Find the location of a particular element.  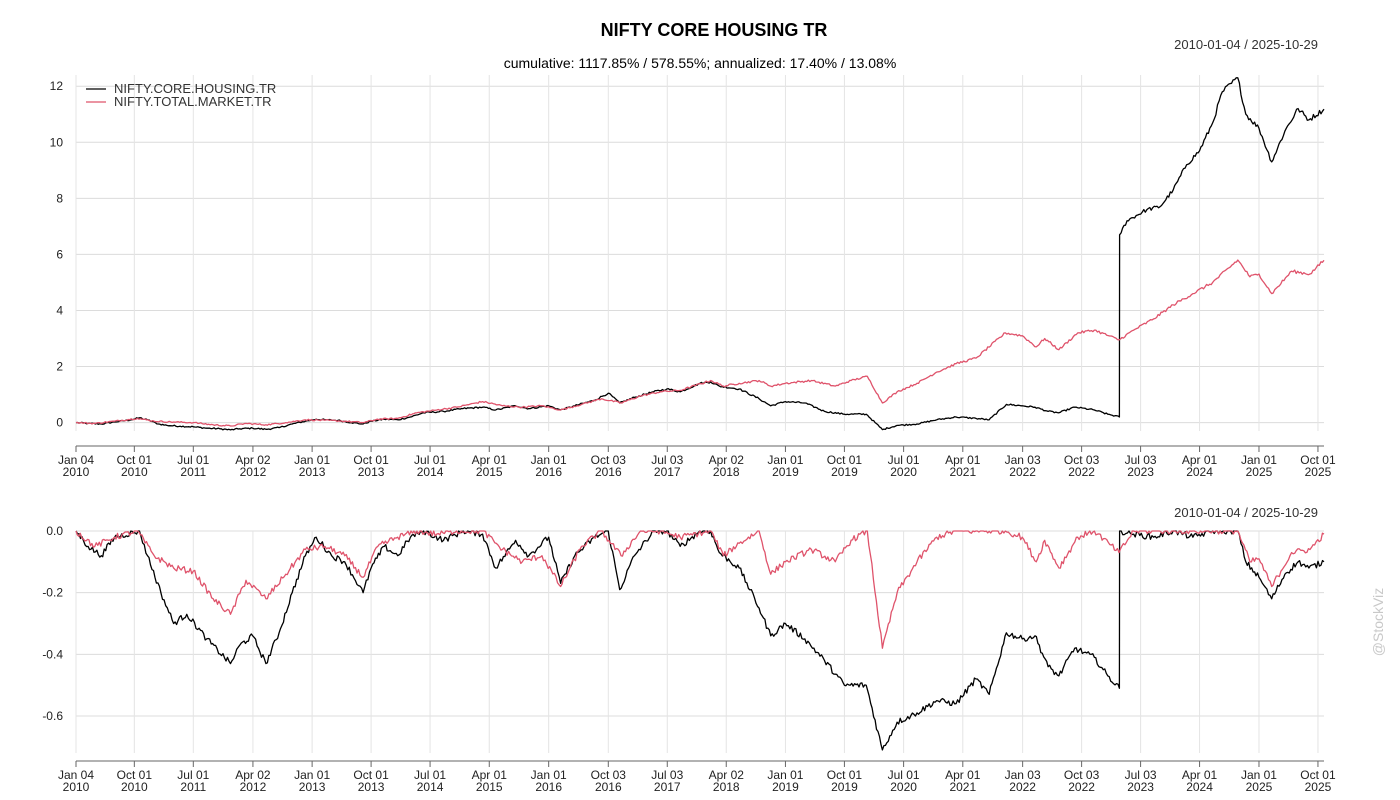

chart-date-range: 2010-01-04 / 2025-10-29 is located at coordinates (1246, 44).